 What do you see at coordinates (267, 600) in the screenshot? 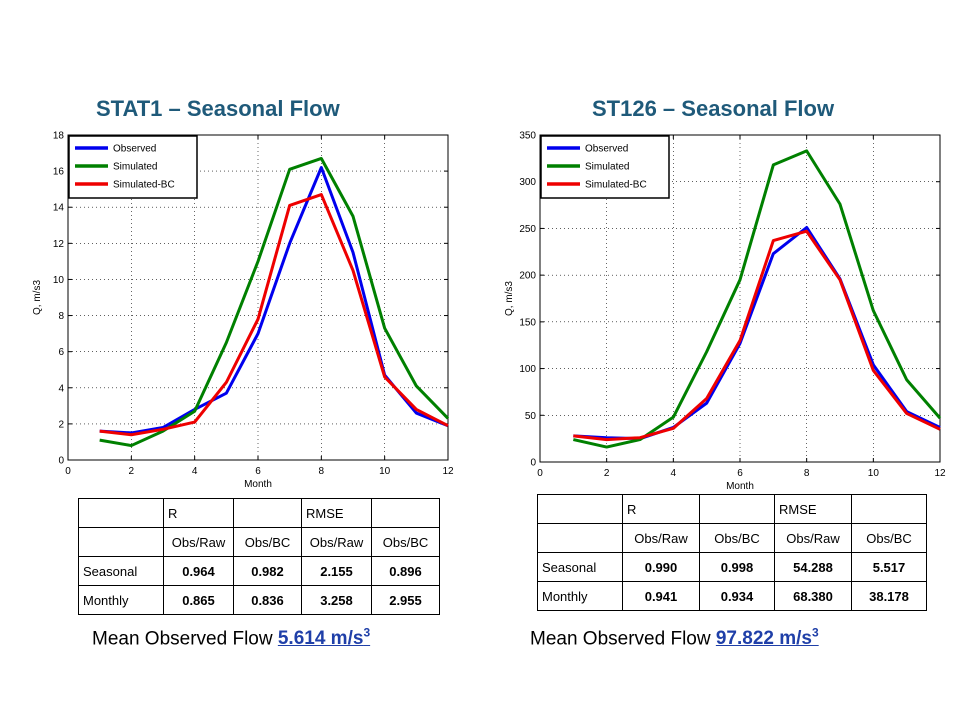
I see `table-cell: 0.836` at bounding box center [267, 600].